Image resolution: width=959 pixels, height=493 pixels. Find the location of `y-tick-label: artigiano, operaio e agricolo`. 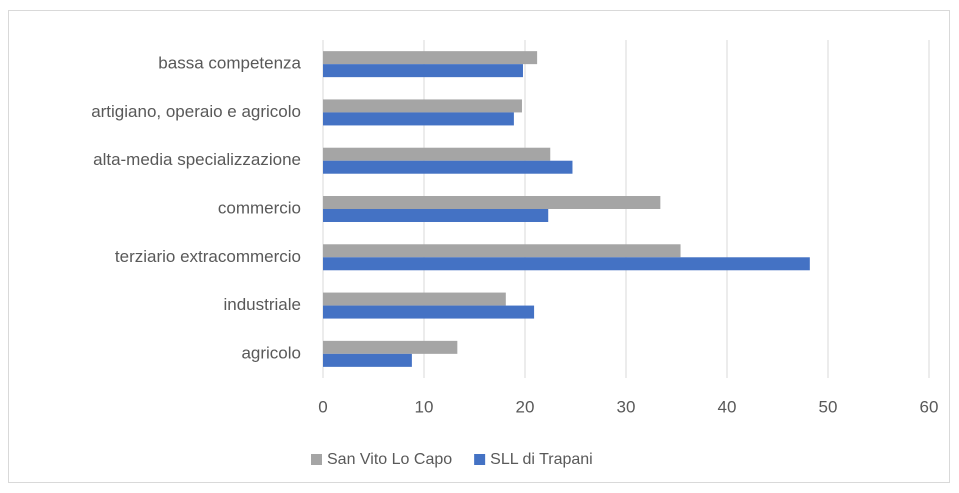

y-tick-label: artigiano, operaio e agricolo is located at coordinates (196, 111).